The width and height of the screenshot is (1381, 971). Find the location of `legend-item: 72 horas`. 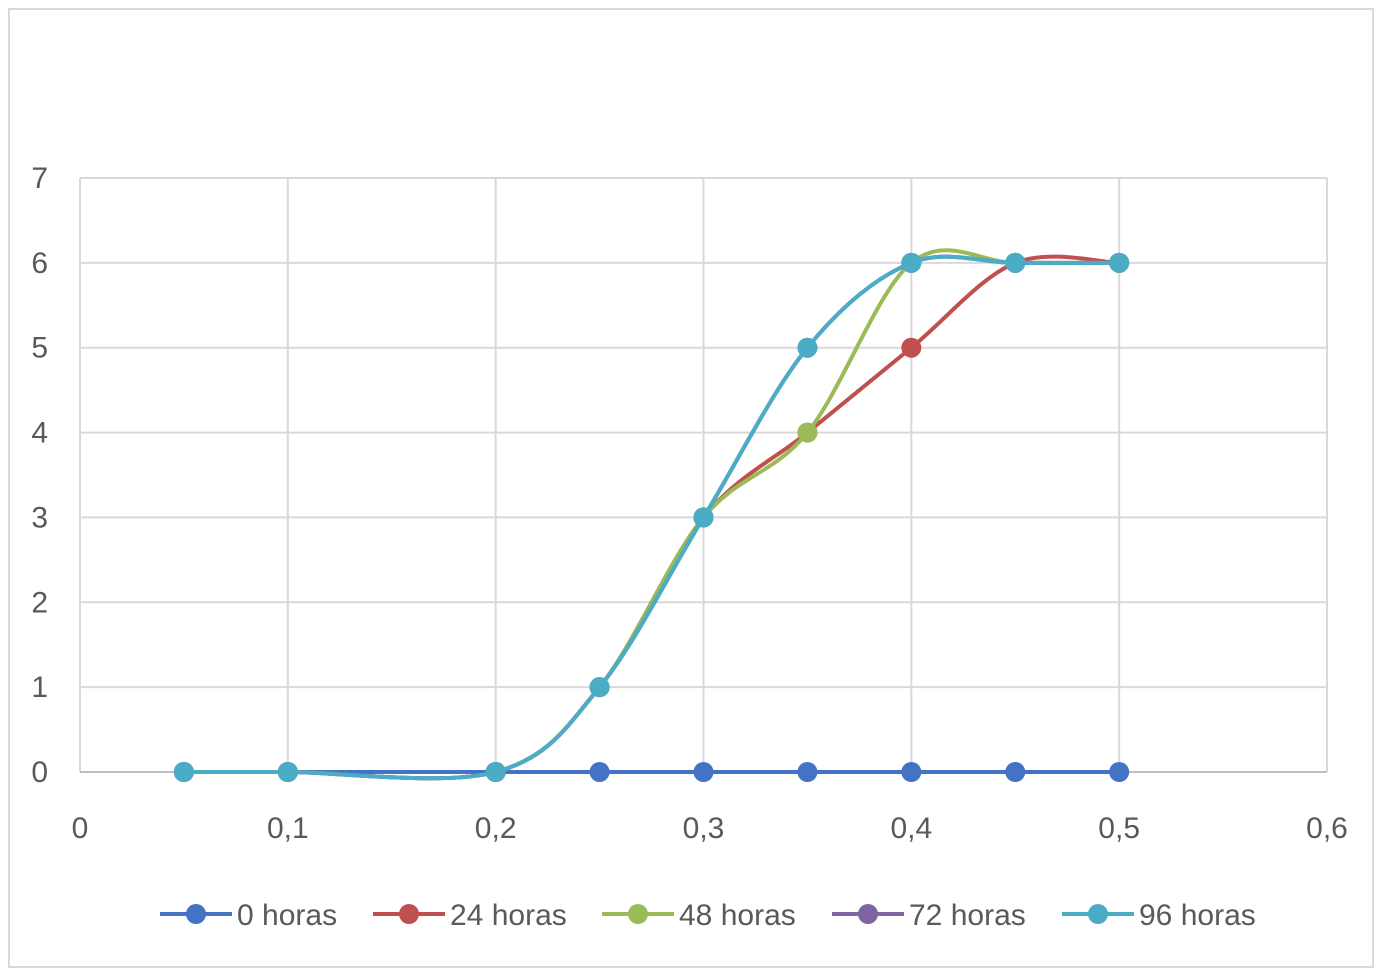

legend-item: 72 horas is located at coordinates (929, 915).